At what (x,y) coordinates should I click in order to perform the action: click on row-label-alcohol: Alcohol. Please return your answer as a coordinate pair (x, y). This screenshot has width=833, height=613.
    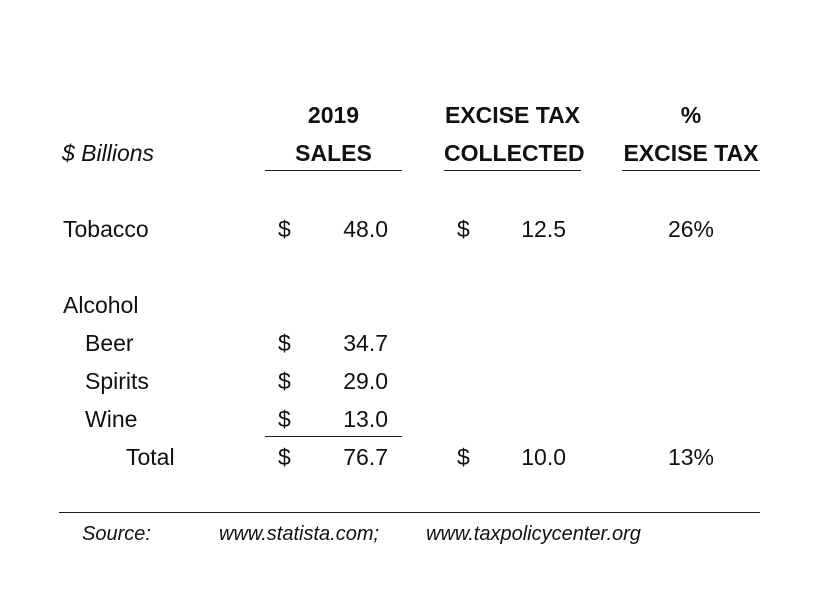
    Looking at the image, I should click on (101, 305).